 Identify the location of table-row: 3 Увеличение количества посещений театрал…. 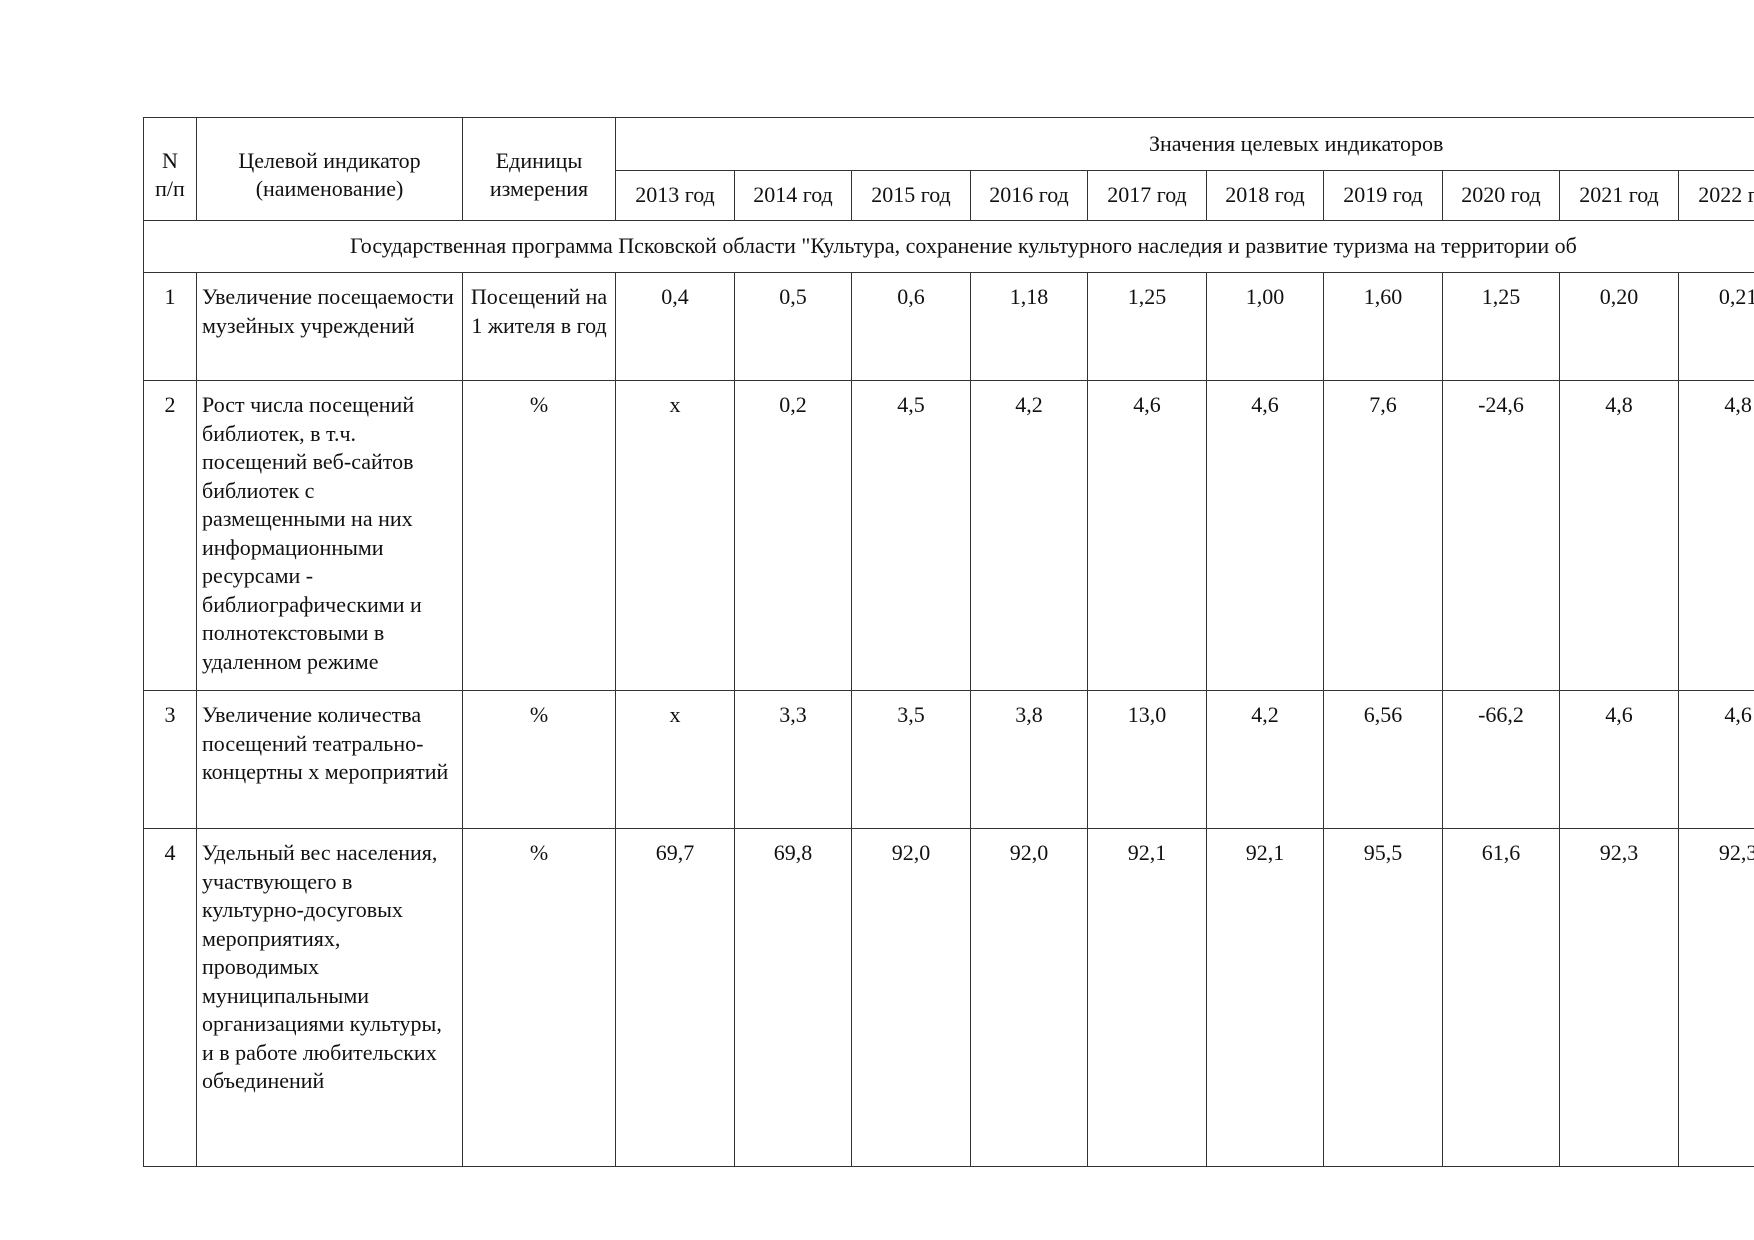
(948, 759).